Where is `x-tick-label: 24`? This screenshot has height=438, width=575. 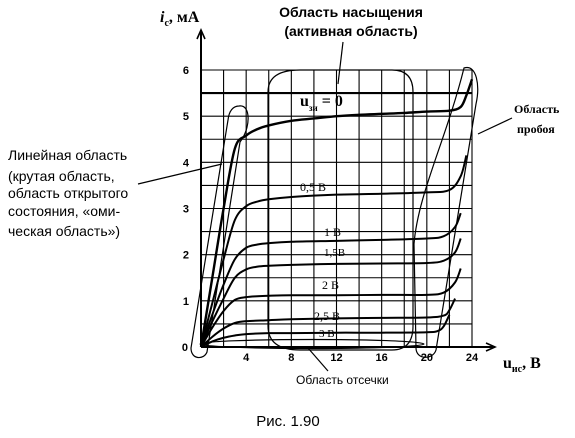
x-tick-label: 24 is located at coordinates (472, 358).